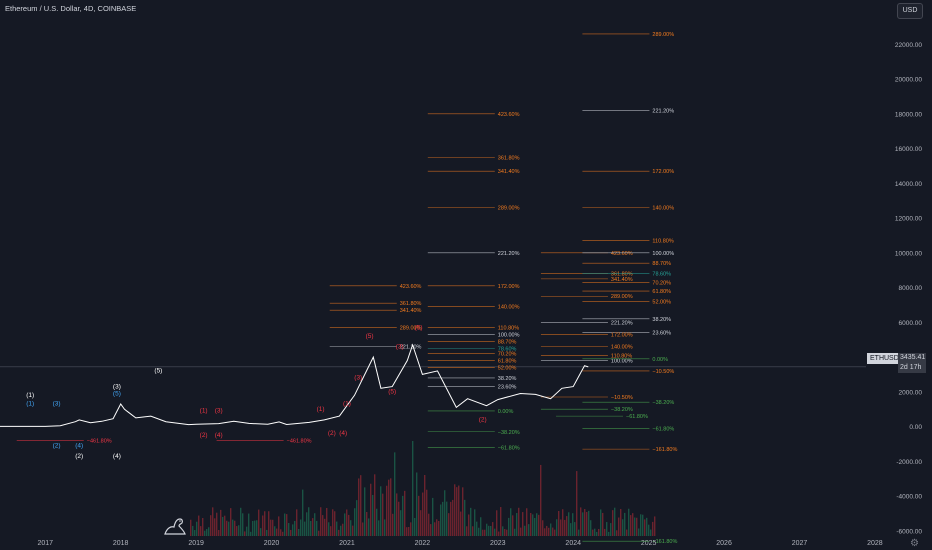  What do you see at coordinates (423, 543) in the screenshot?
I see `x-tick-label: 2022` at bounding box center [423, 543].